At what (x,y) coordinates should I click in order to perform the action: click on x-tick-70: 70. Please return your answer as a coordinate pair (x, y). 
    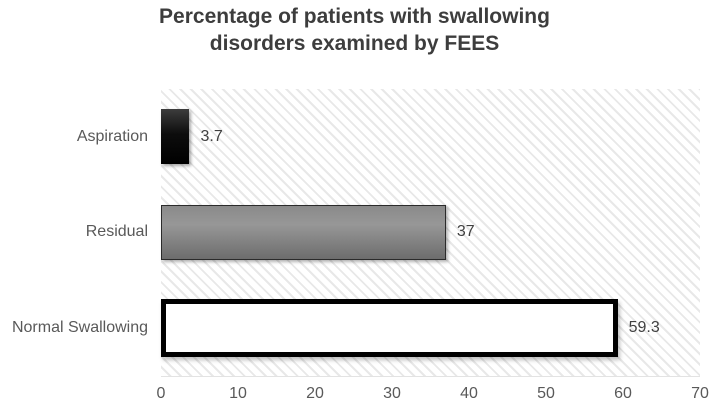
    Looking at the image, I should click on (700, 393).